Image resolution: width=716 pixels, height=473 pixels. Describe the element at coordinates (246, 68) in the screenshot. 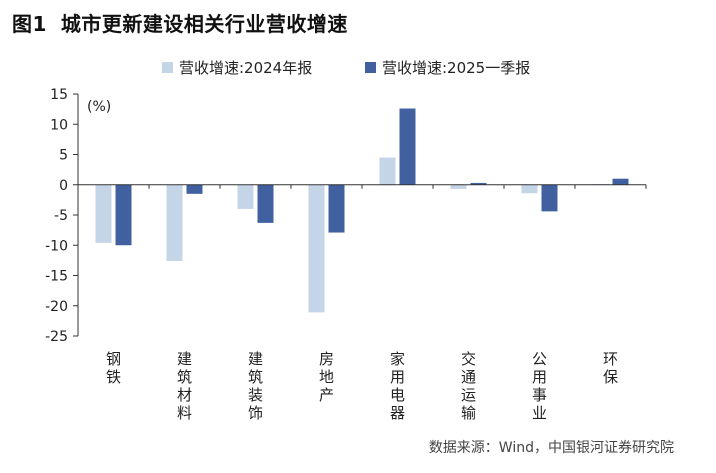

I see `legend-label-2024: 营收增速:2024年报` at that location.